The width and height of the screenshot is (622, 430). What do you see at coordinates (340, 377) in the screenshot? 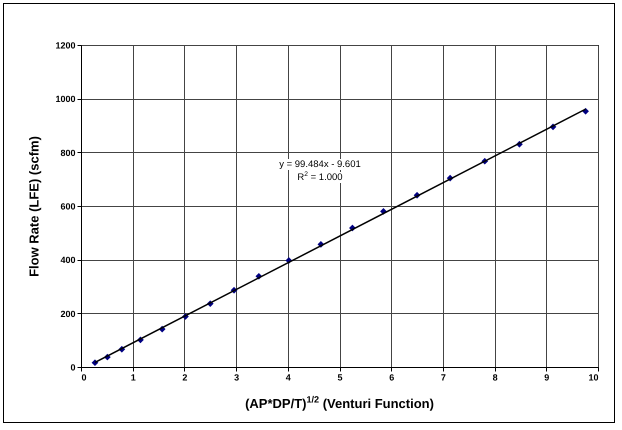
I see `x-tick-label: 5` at bounding box center [340, 377].